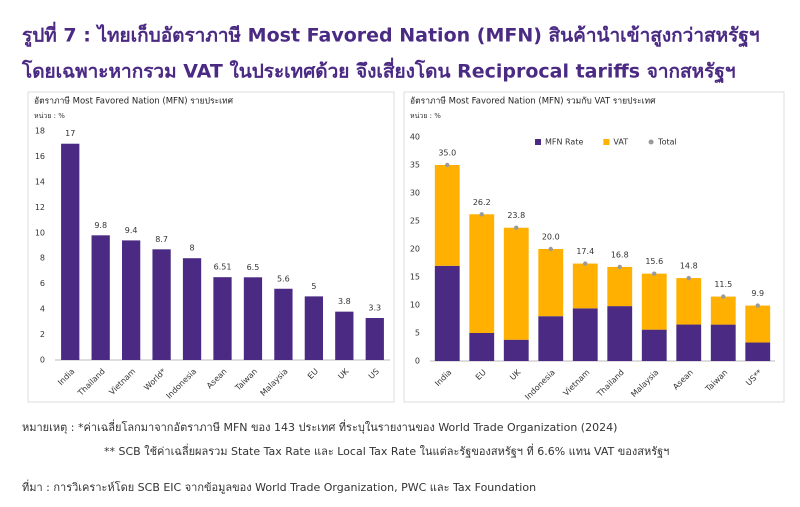 The height and width of the screenshot is (507, 800). What do you see at coordinates (344, 301) in the screenshot?
I see `value-label: 3.8` at bounding box center [344, 301].